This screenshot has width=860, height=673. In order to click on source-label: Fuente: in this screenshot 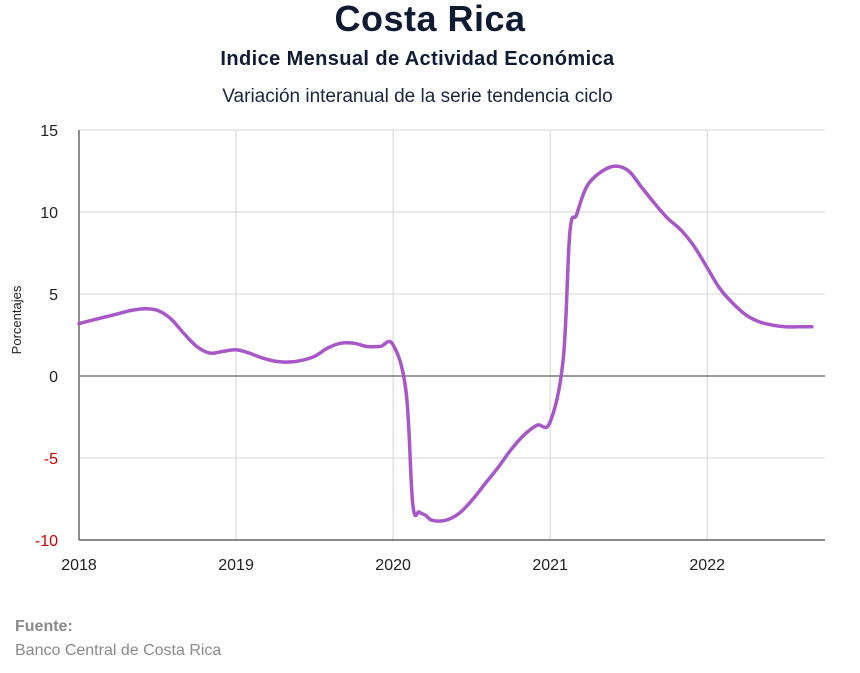, I will do `click(44, 626)`.